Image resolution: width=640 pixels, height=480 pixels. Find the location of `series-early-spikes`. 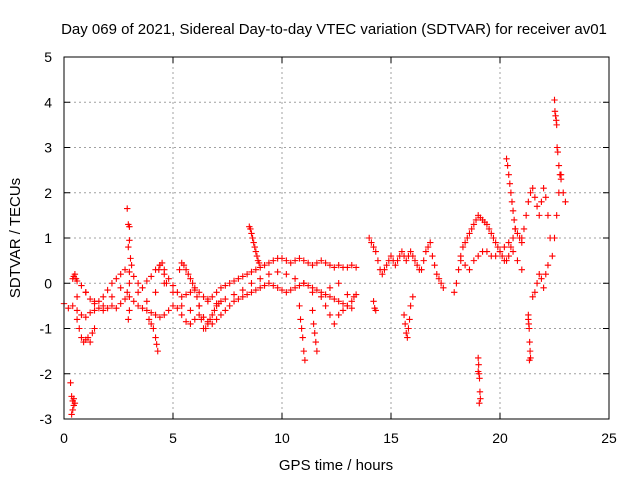

series-early-spikes is located at coordinates (82, 344).